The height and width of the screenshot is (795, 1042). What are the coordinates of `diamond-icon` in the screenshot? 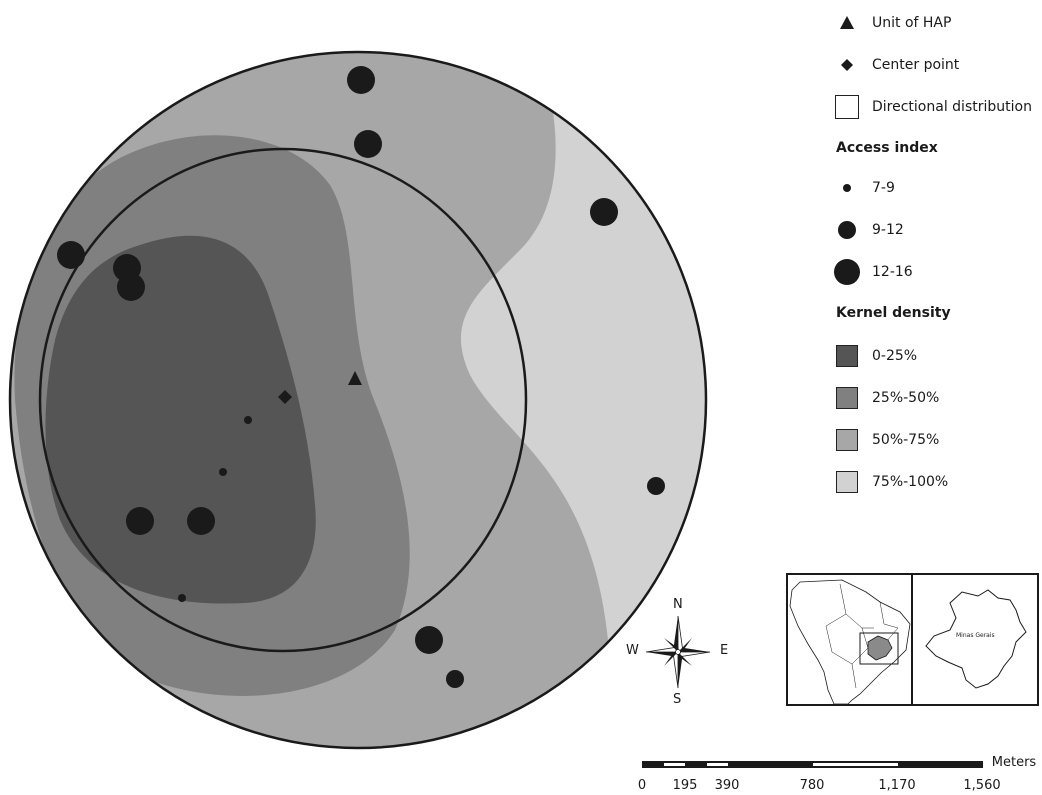 It's located at (847, 65).